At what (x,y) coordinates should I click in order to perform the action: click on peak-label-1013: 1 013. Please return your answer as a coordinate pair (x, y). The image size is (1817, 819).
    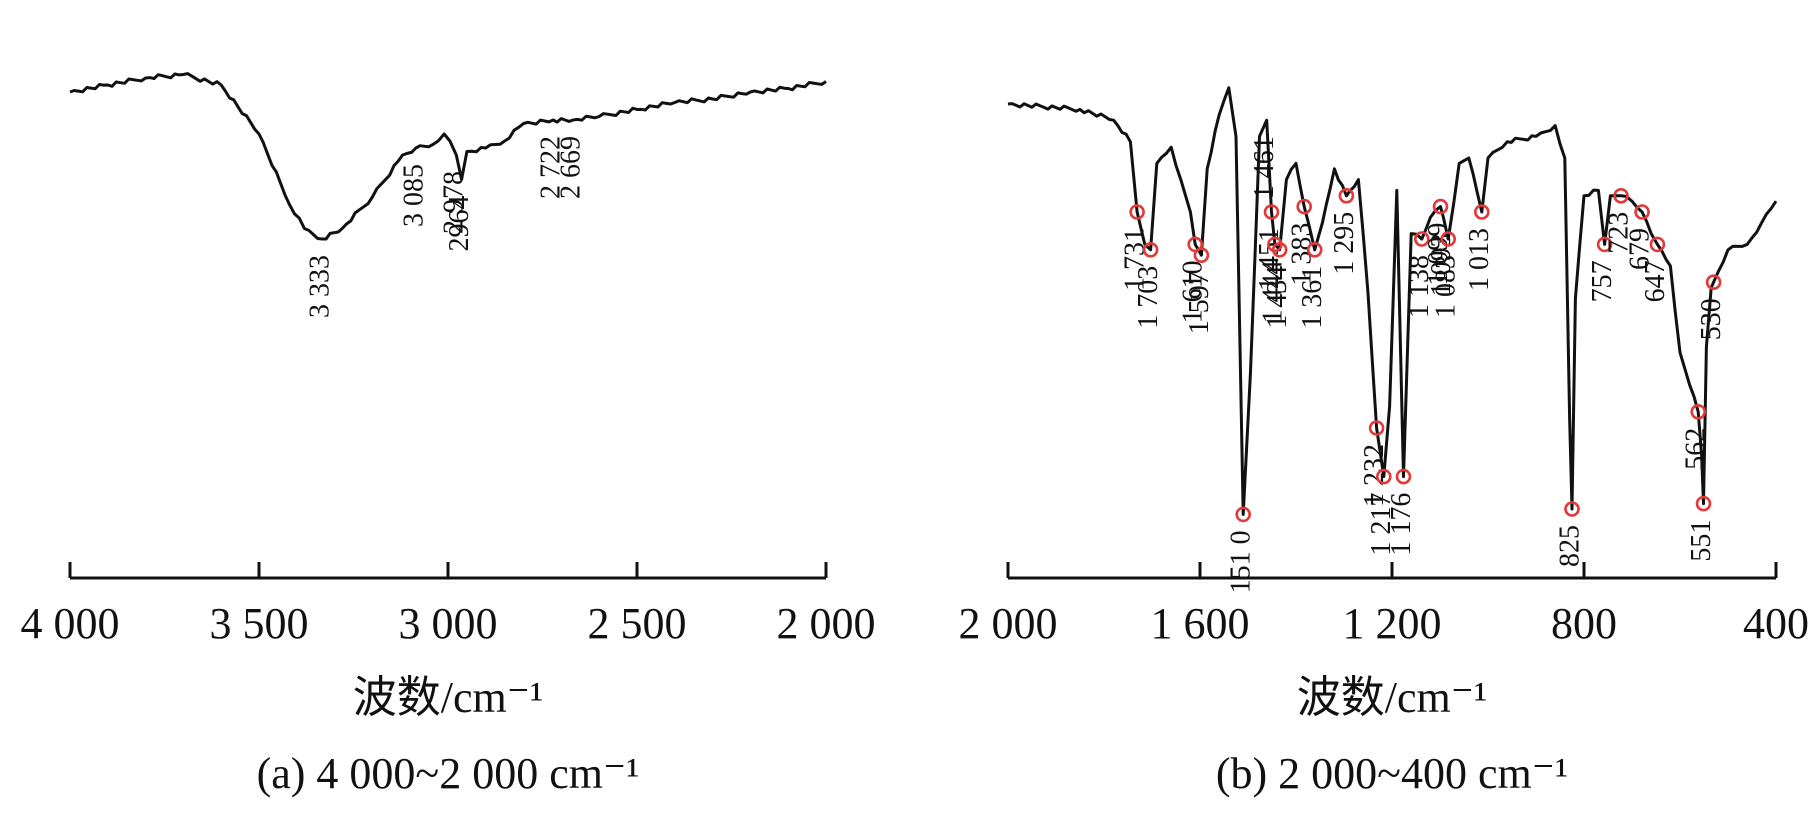
    Looking at the image, I should click on (1479, 259).